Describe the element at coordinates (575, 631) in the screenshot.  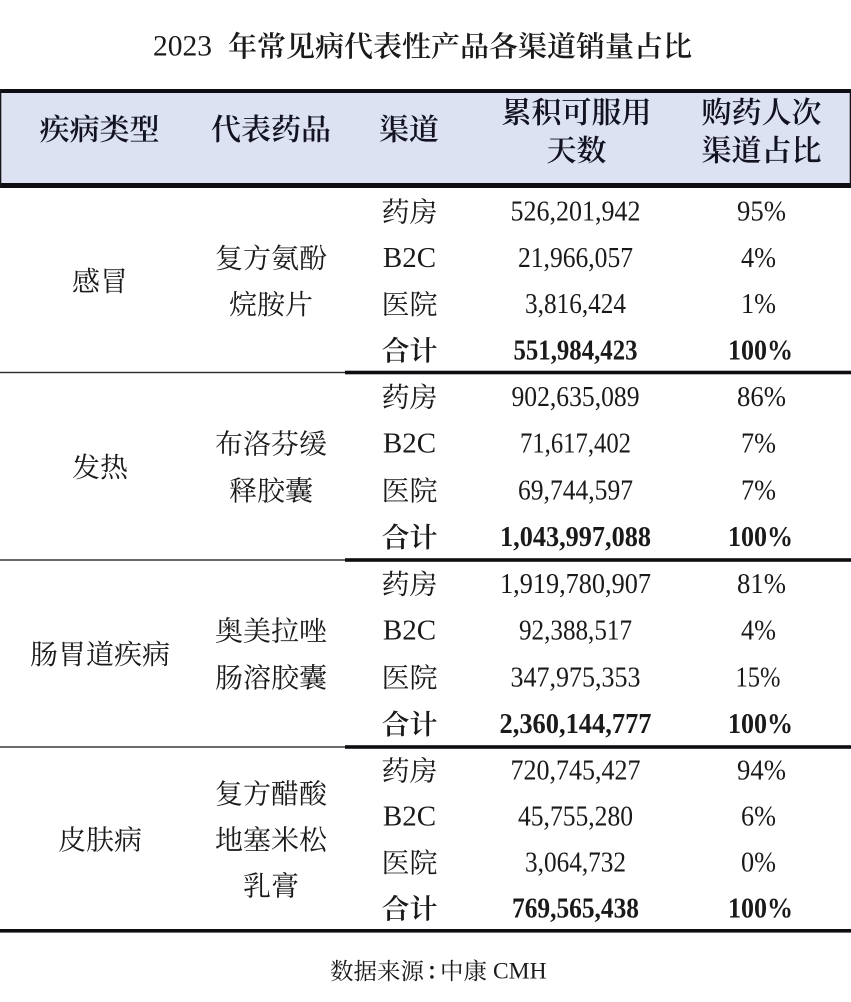
I see `svg-text: 92,388,517` at that location.